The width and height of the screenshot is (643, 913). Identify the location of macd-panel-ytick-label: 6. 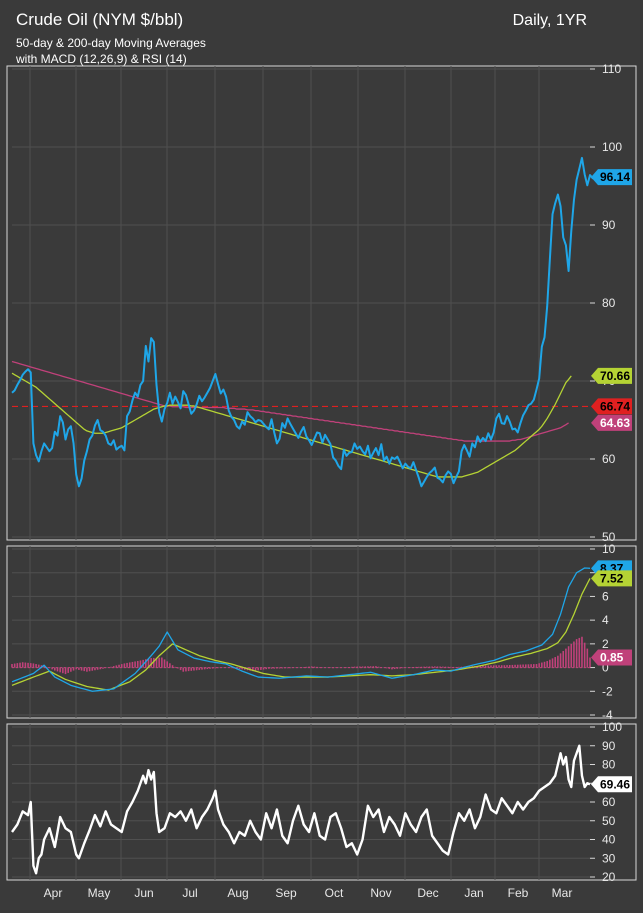
(605, 596).